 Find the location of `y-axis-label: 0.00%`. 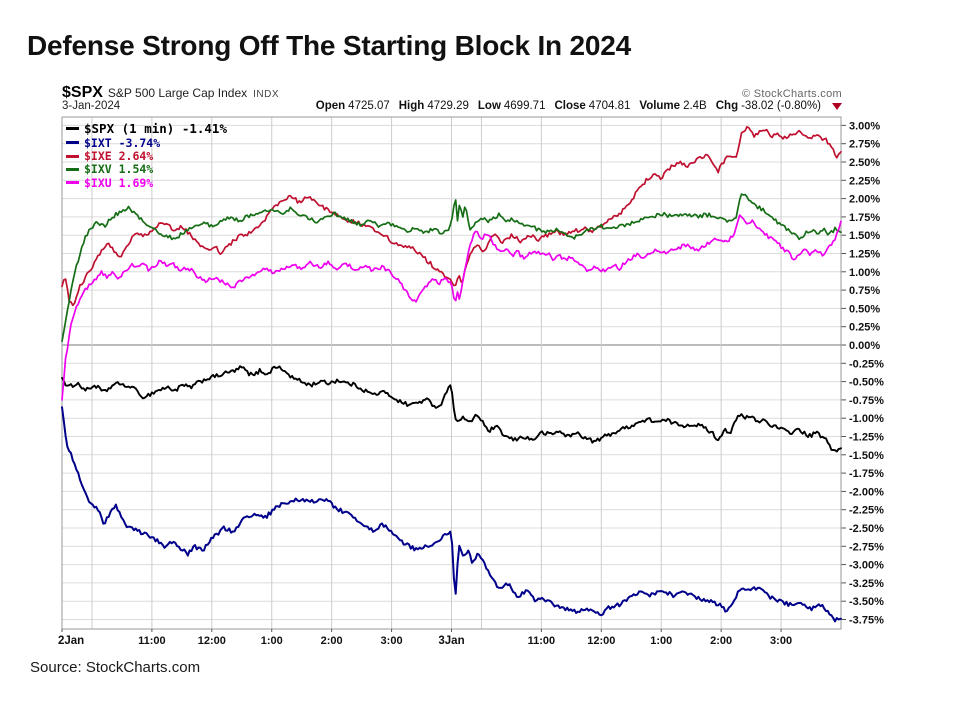

y-axis-label: 0.00% is located at coordinates (864, 346).